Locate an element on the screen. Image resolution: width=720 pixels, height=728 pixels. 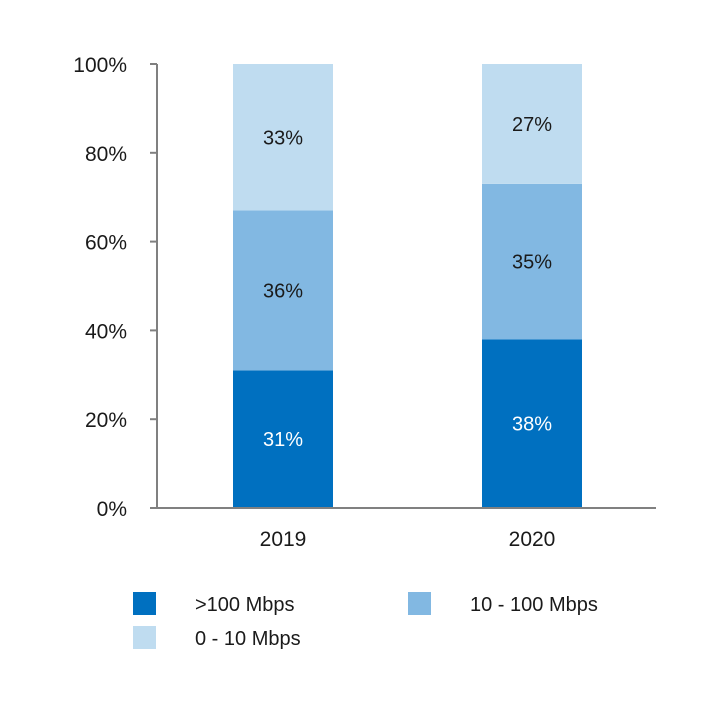
data-label-2020-series-0: 38% is located at coordinates (532, 425).